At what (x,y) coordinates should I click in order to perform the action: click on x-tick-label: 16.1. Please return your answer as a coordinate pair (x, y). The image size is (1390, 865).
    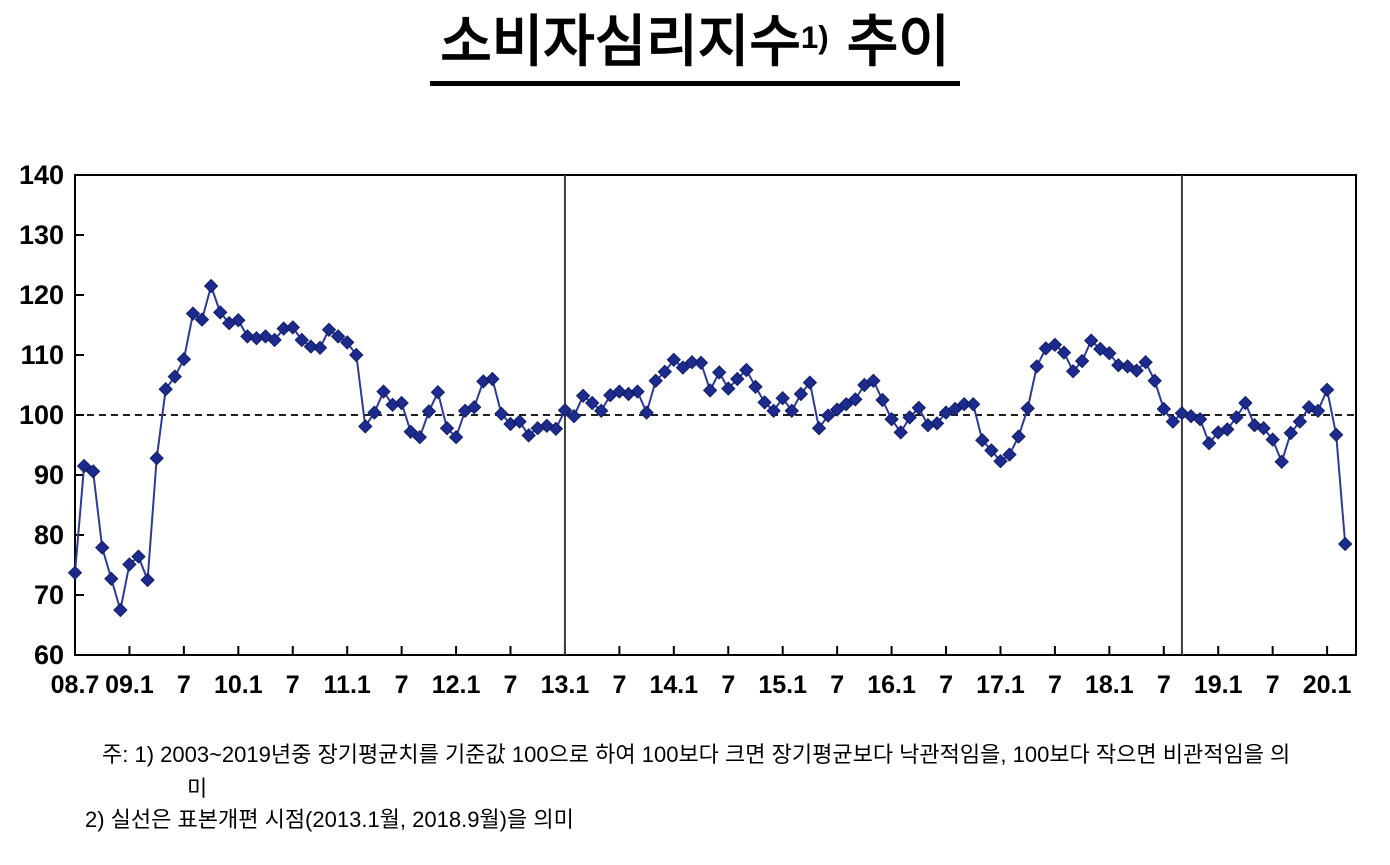
    Looking at the image, I should click on (891, 685).